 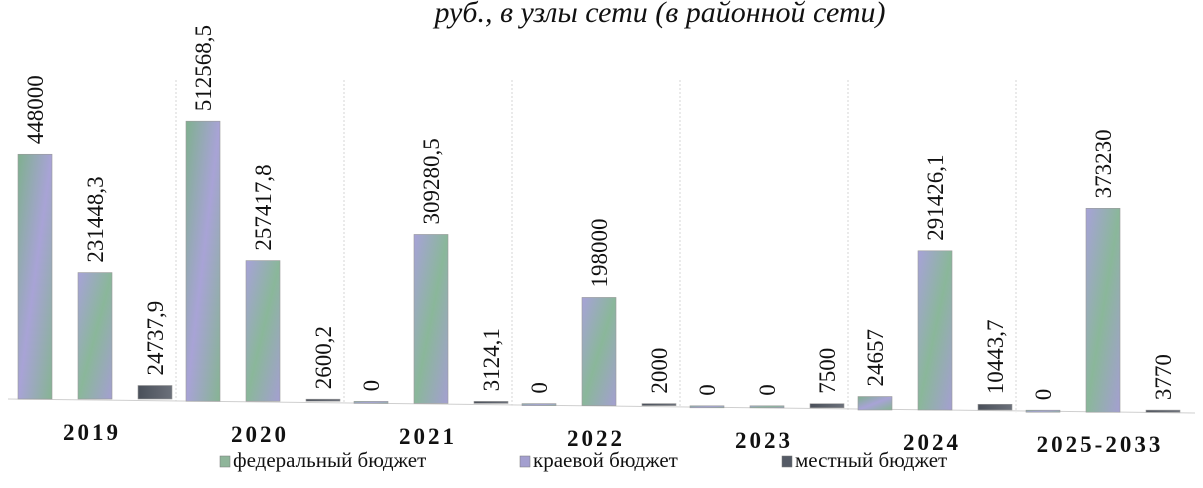 What do you see at coordinates (875, 403) in the screenshot?
I see `bar-2024-s0` at bounding box center [875, 403].